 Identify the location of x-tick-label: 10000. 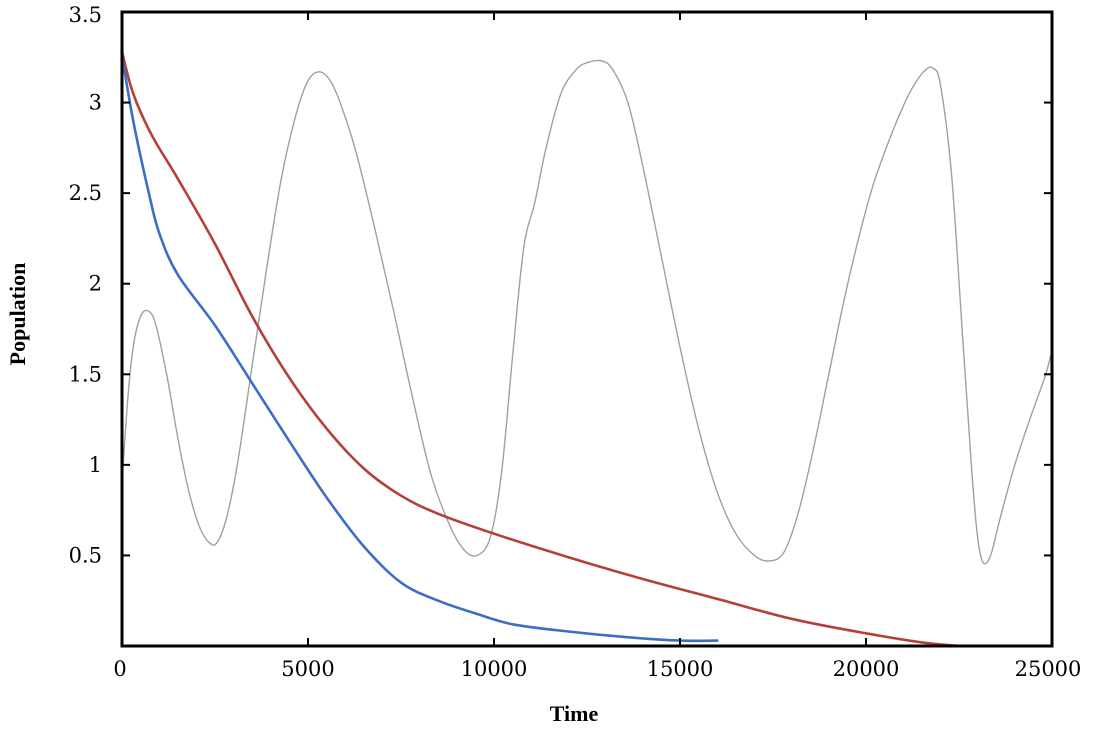
(494, 669).